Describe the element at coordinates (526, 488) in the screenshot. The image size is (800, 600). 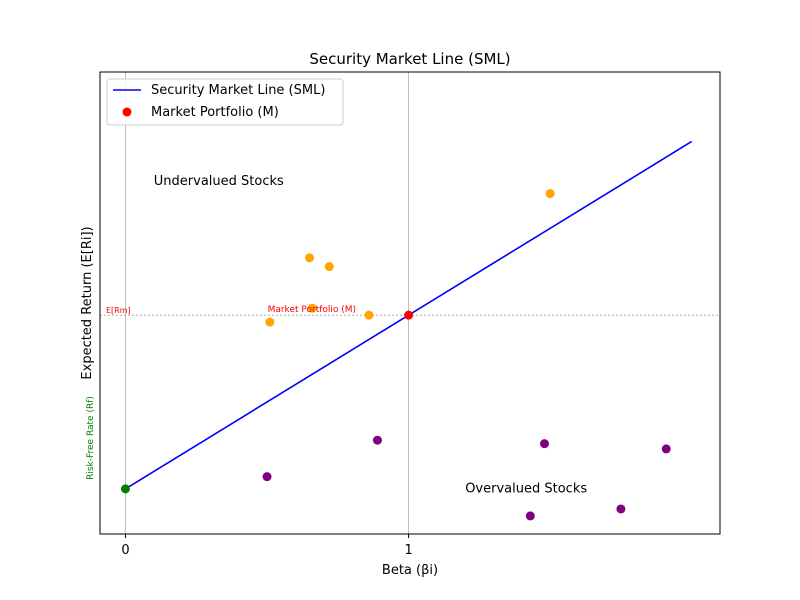
I see `overvalued-label: Overvalued Stocks` at that location.